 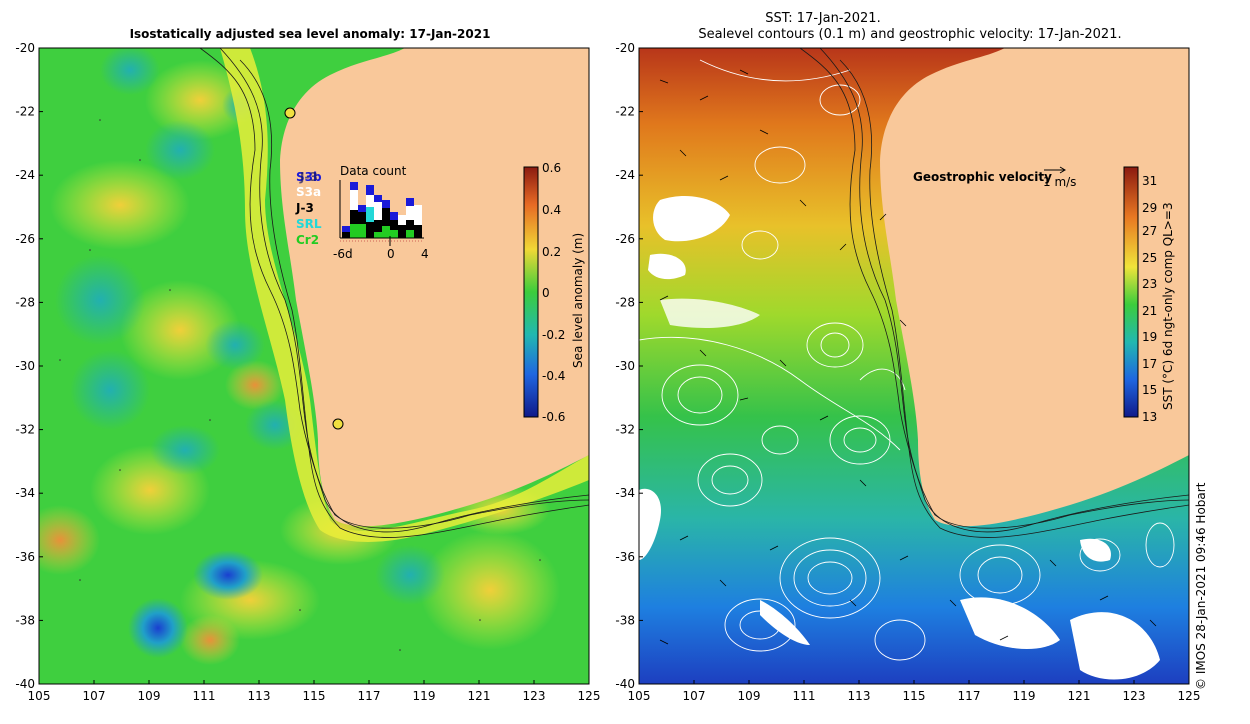 What do you see at coordinates (425, 254) in the screenshot?
I see `data-count-axis-end: 4` at bounding box center [425, 254].